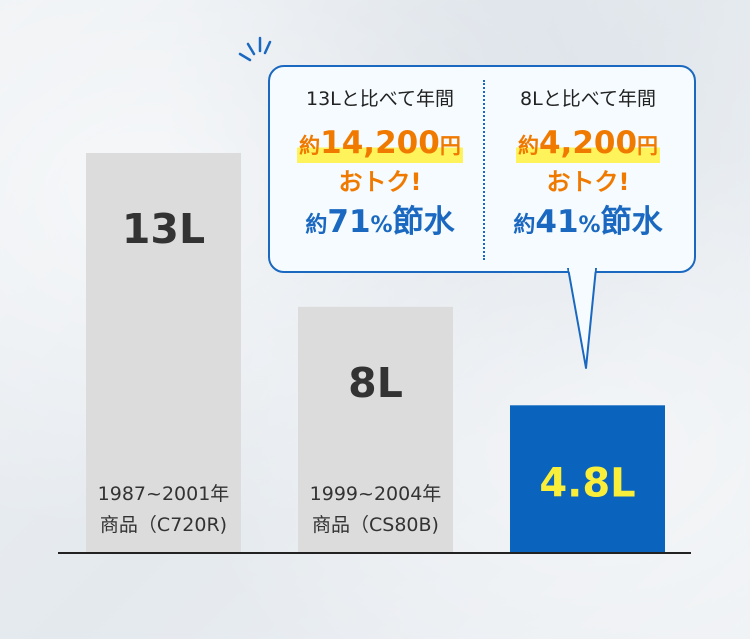 This screenshot has width=750, height=639. Describe the element at coordinates (588, 164) in the screenshot. I see `callout-right-column: 8Lと比べて年間 約4,200円 おトク! 約41%節水` at that location.